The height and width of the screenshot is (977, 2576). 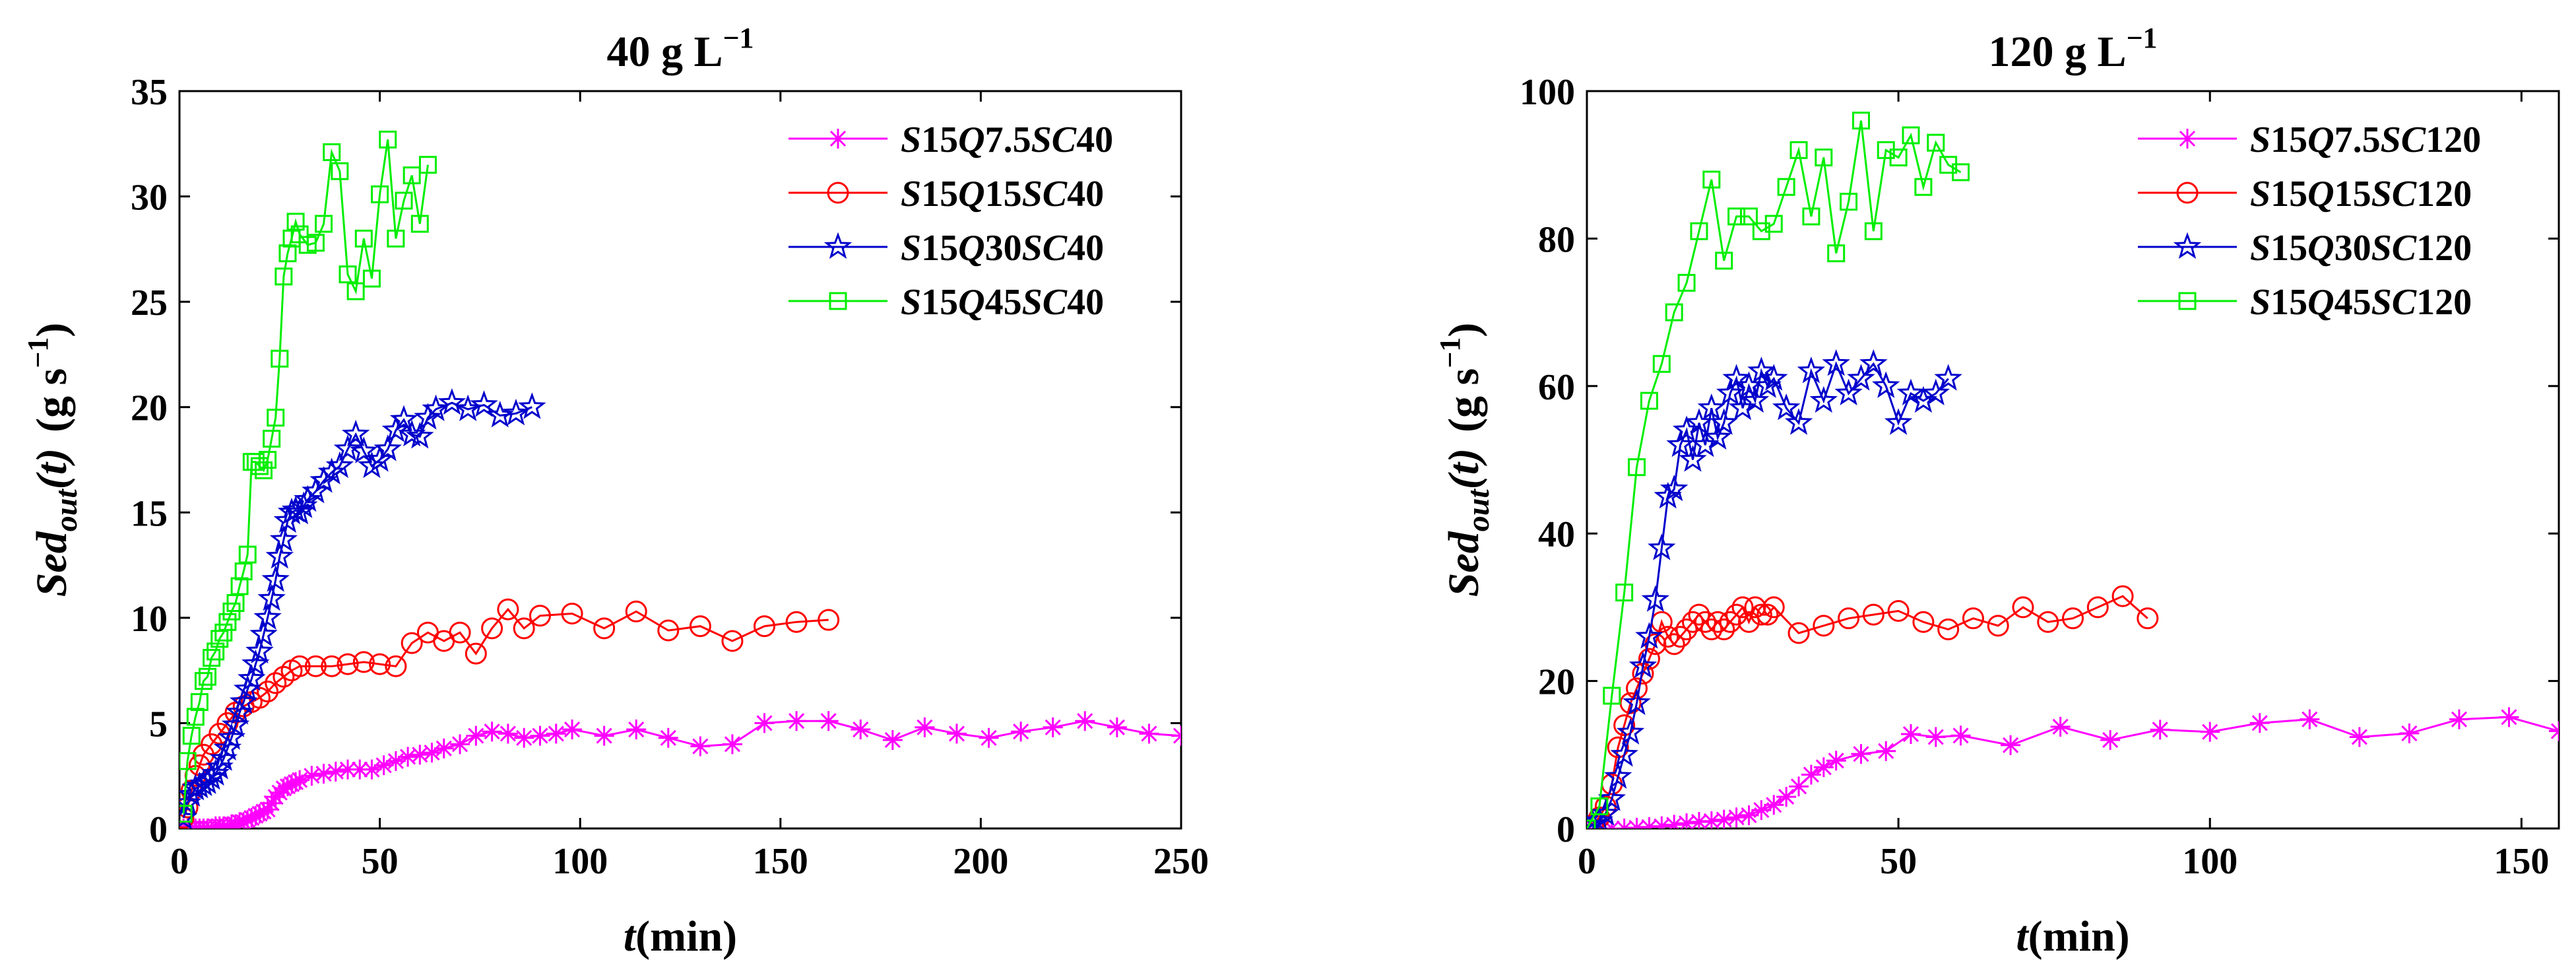 I want to click on y-axis-label: Sedout(t)(g s−1), so click(x=1465, y=460).